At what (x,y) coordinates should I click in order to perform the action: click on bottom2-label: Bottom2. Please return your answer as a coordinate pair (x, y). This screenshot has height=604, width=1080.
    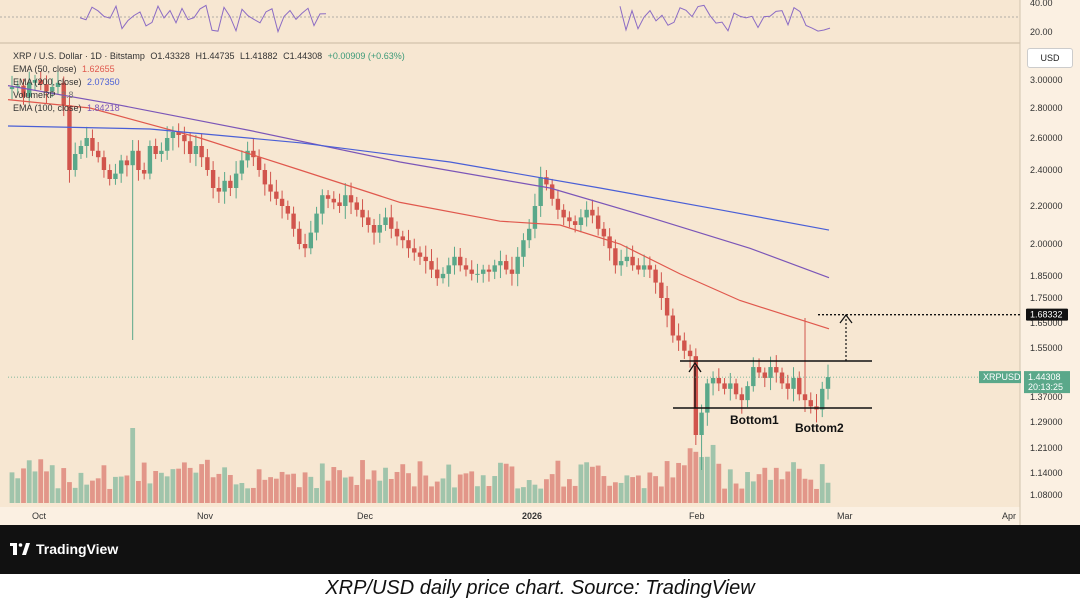
    Looking at the image, I should click on (819, 428).